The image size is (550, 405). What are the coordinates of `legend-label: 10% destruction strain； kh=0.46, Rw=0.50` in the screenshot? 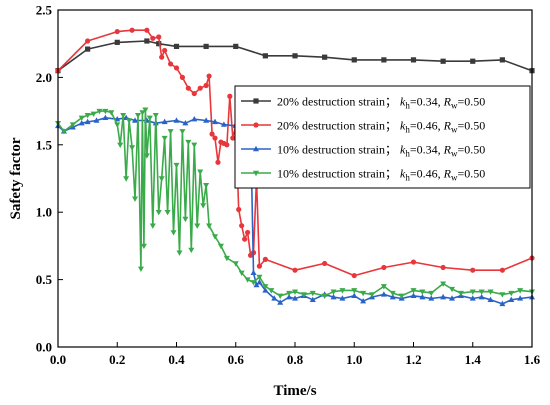 It's located at (381, 175).